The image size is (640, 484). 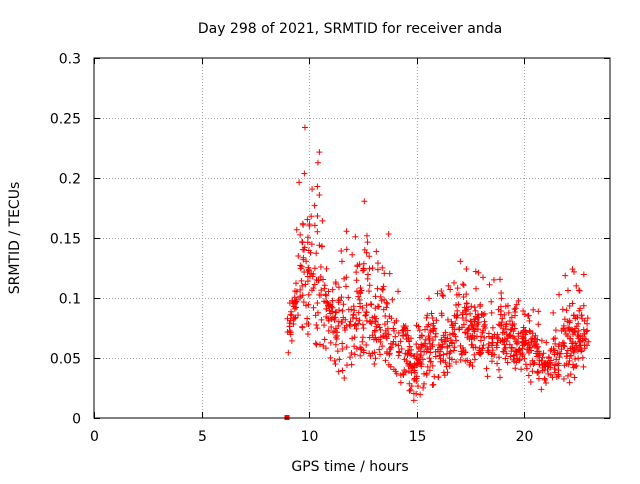 I want to click on y-tick-label: 0, so click(x=76, y=420).